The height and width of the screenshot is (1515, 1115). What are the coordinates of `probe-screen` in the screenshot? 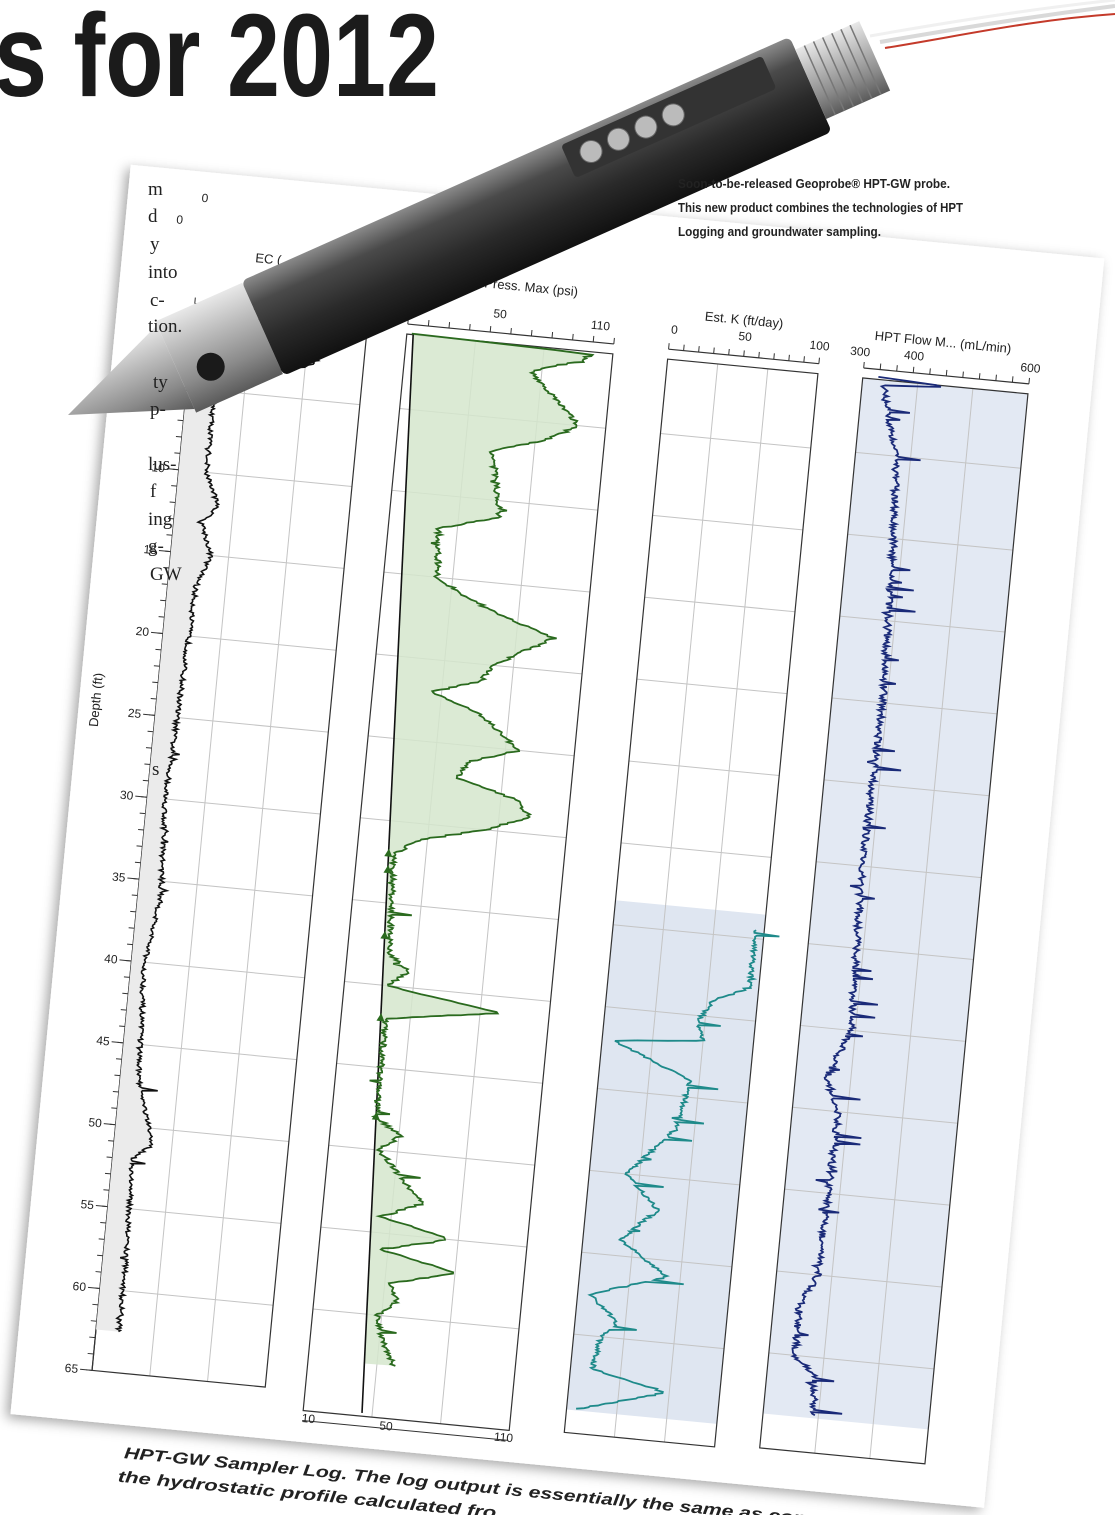 It's located at (591, 151).